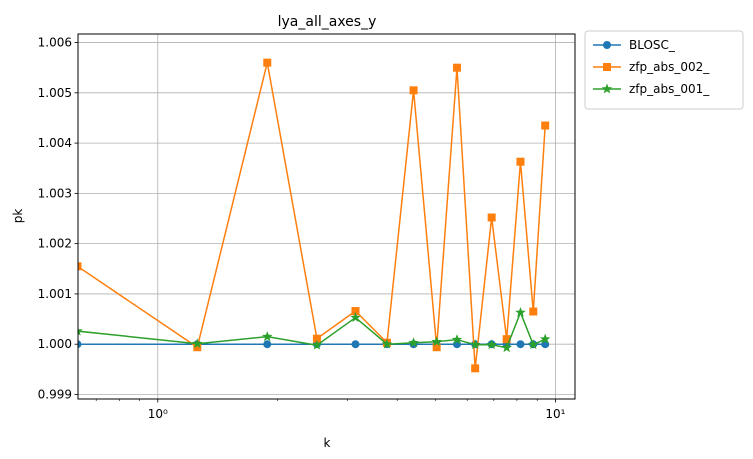  Describe the element at coordinates (55, 143) in the screenshot. I see `y-tick-label: 1.004` at that location.